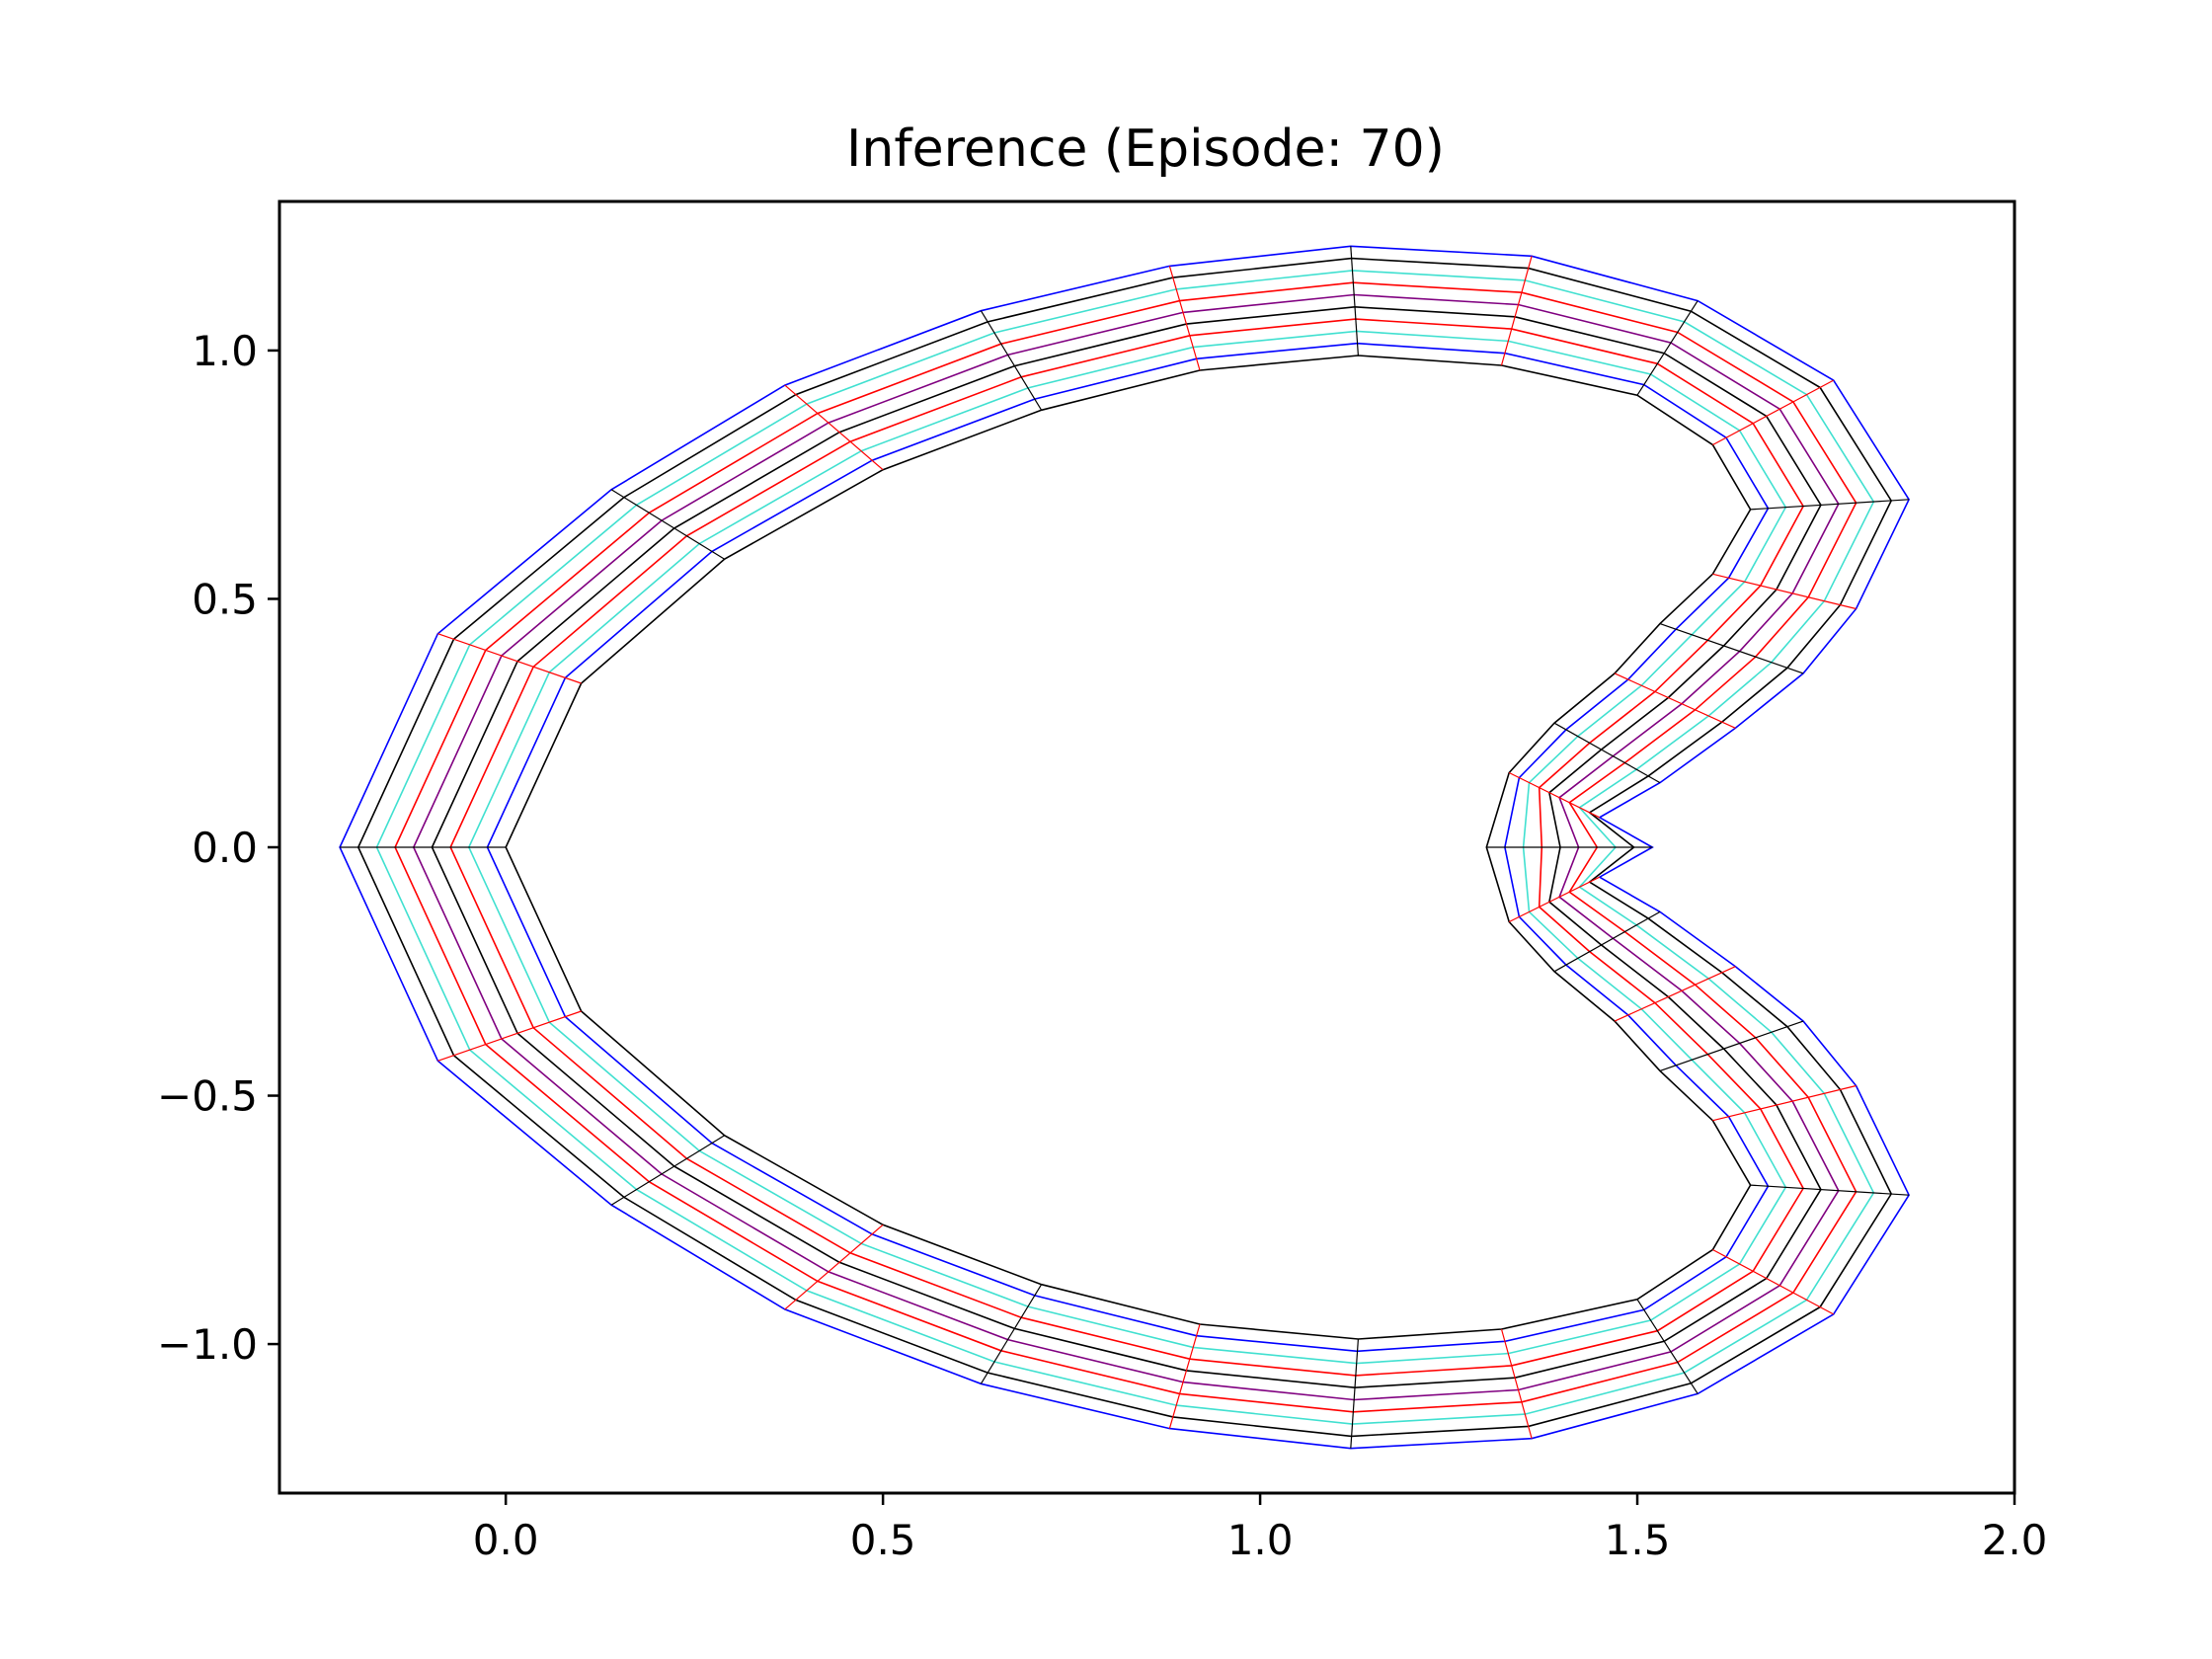  What do you see at coordinates (1638, 1540) in the screenshot?
I see `x-tick-label: 1.5` at bounding box center [1638, 1540].